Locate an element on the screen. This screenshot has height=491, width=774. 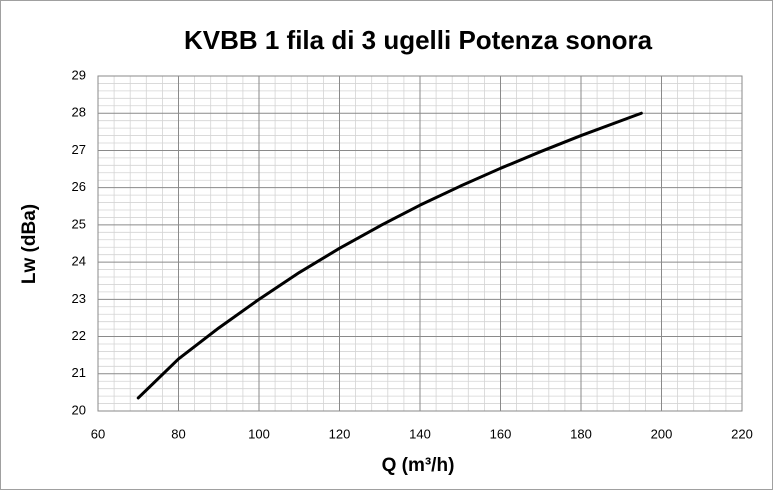
y-tick-label: 21 is located at coordinates (79, 372).